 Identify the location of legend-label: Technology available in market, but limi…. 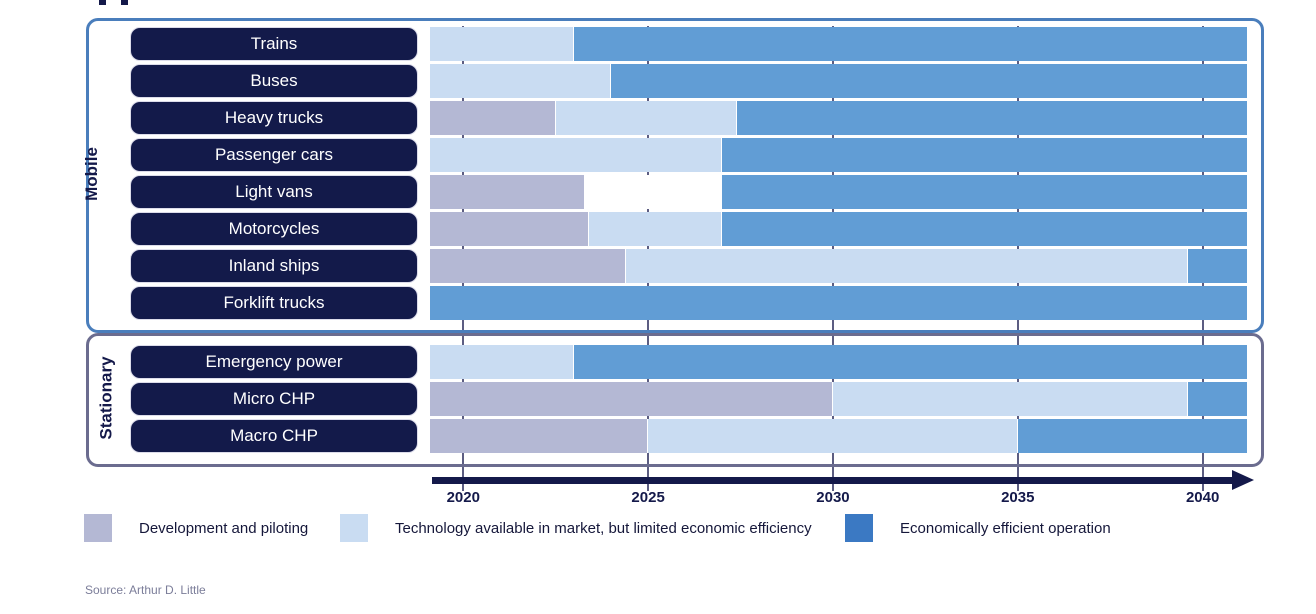
(603, 528).